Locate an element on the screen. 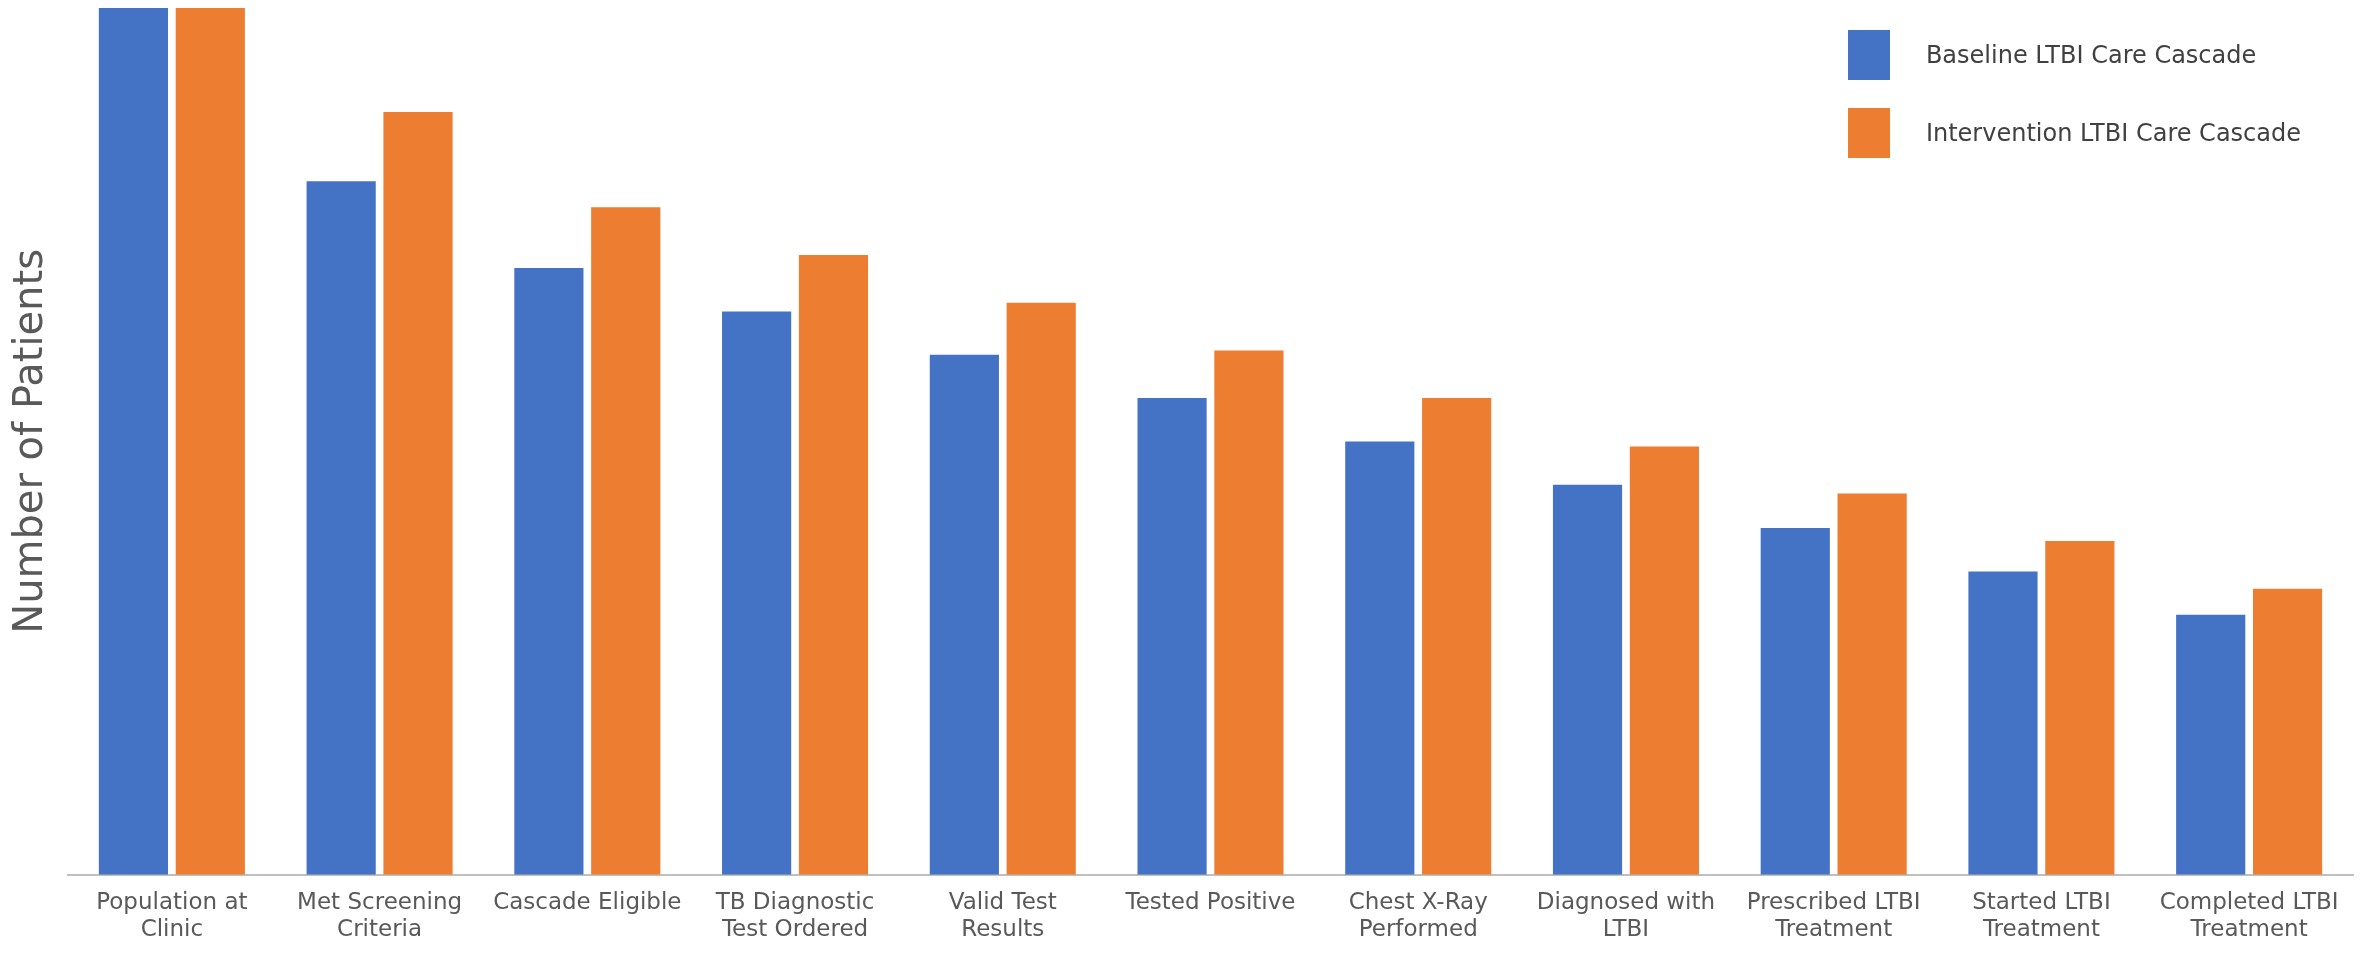  y-axis-title: Number of Patients is located at coordinates (28, 441).